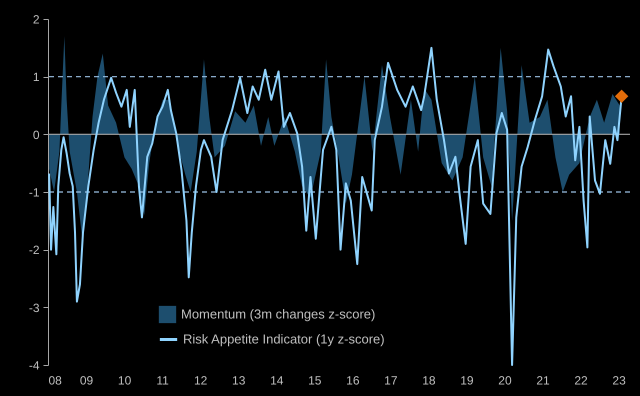 This screenshot has height=396, width=640. I want to click on y-tick-label: -2, so click(34, 250).